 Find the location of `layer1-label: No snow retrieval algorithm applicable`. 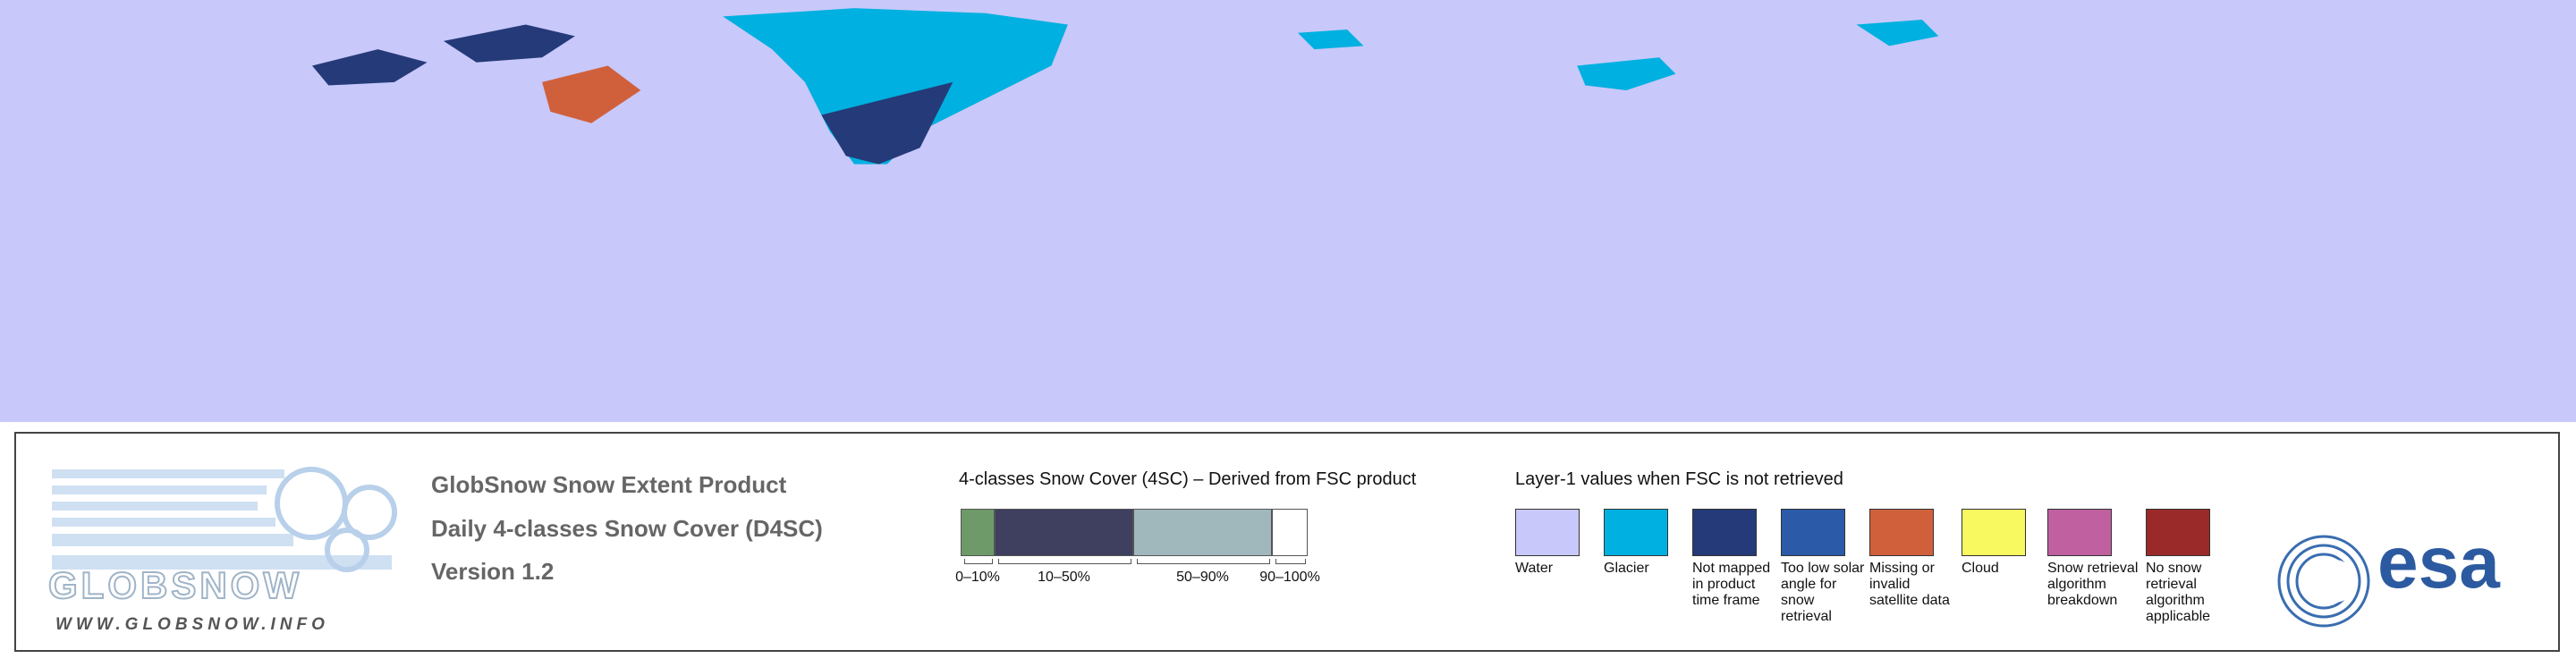

layer1-label: No snow retrieval algorithm applicable is located at coordinates (2178, 592).